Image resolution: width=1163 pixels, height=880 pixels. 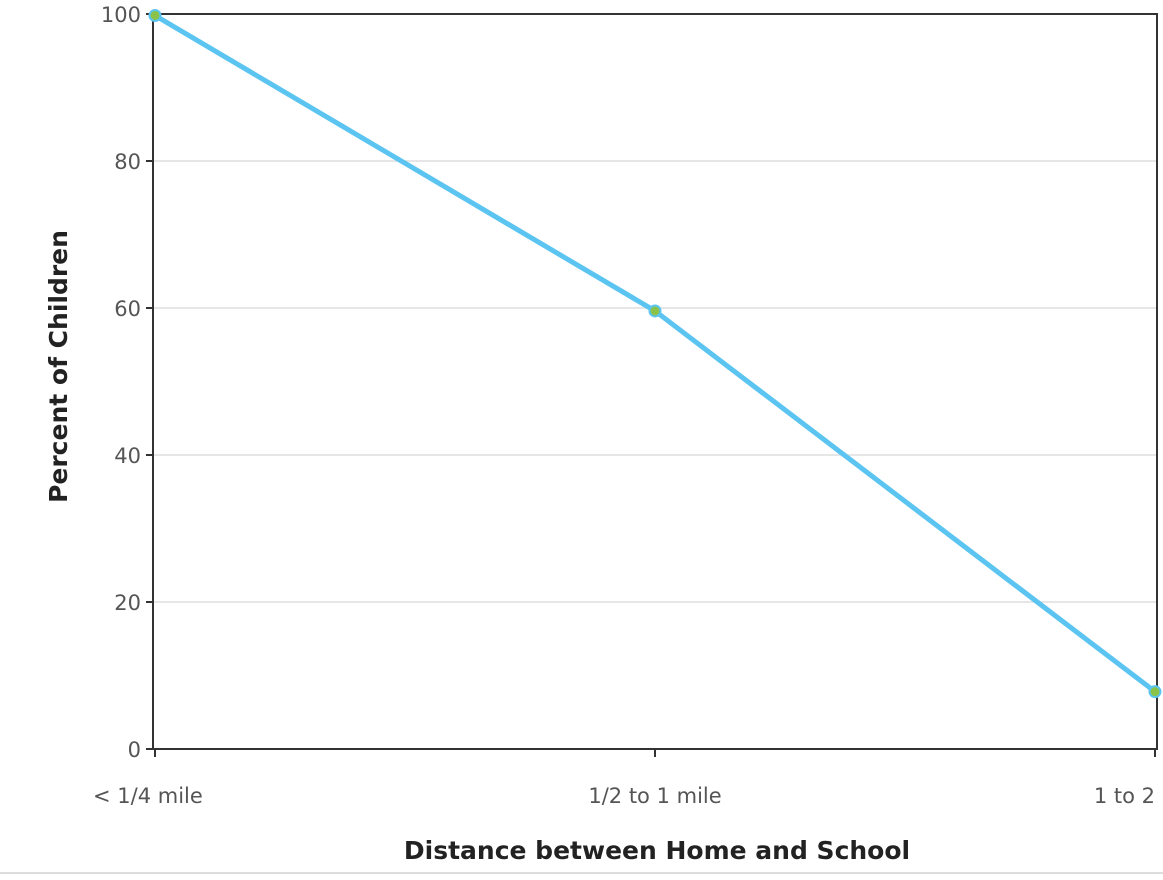 I want to click on y-tick-label: 60, so click(x=127, y=309).